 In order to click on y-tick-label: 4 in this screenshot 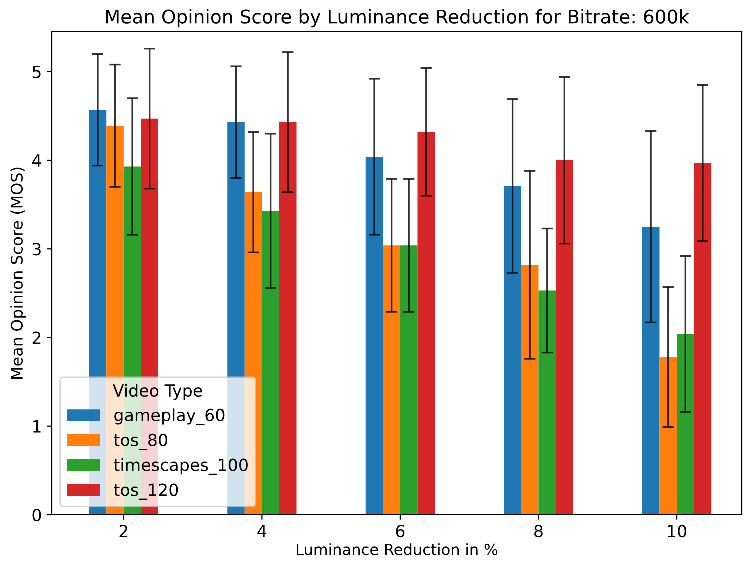, I will do `click(37, 160)`.